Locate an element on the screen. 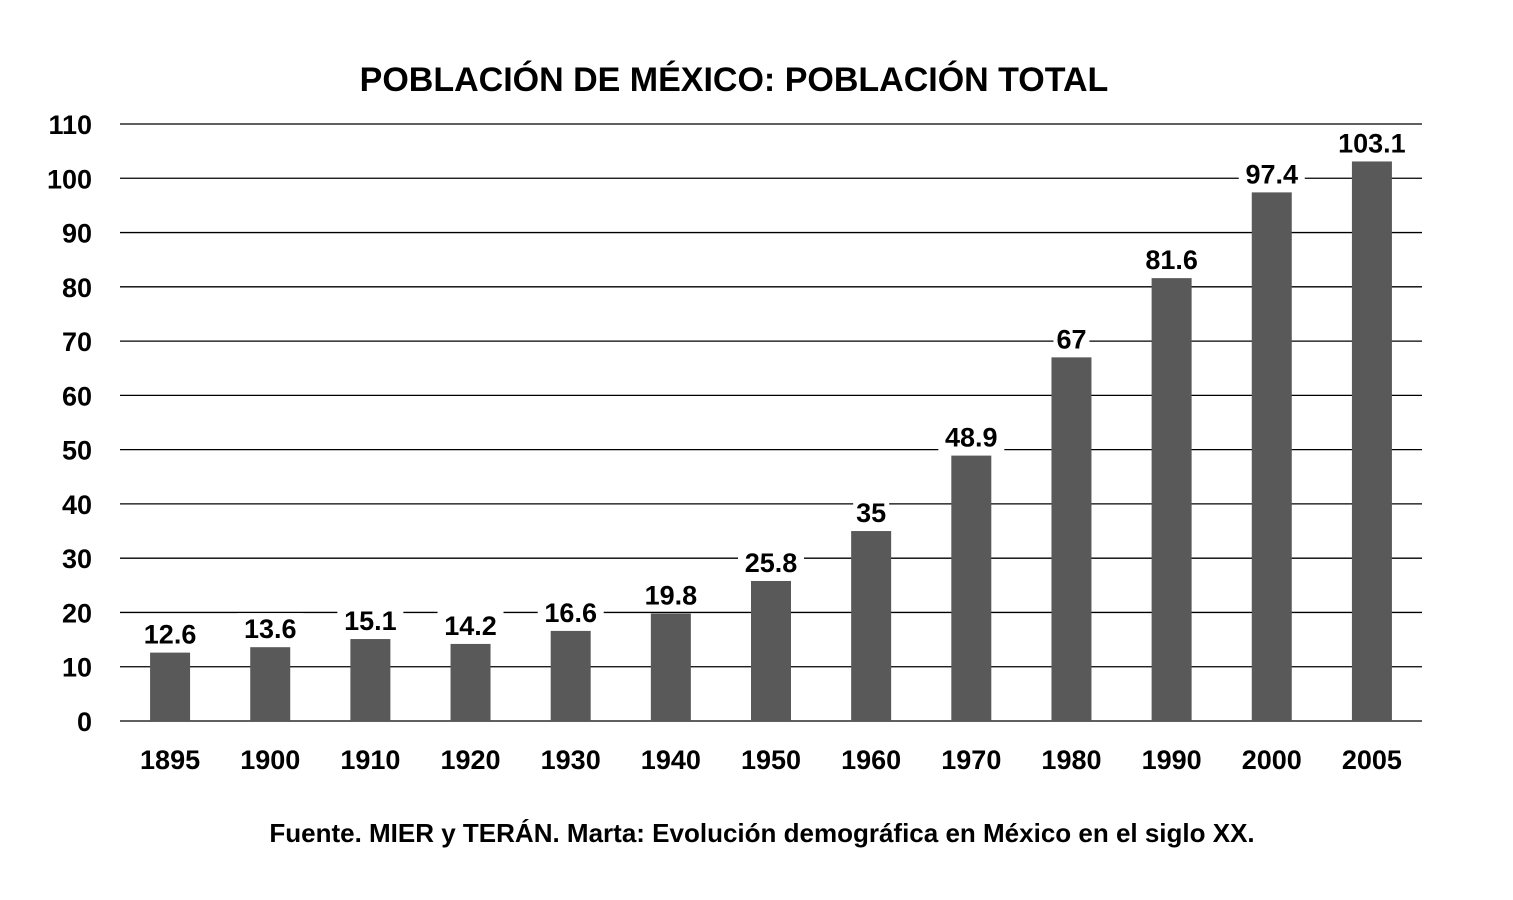  data-label-1980: 67 is located at coordinates (1071, 339).